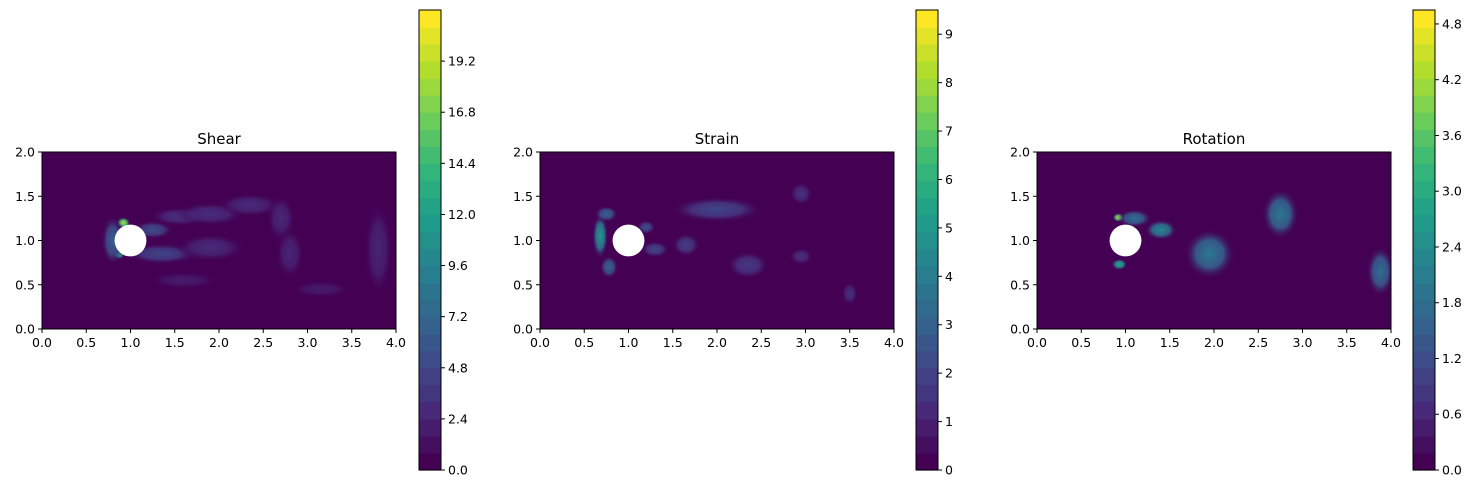 The image size is (1478, 490). I want to click on colorbar-tick-label: 9.6, so click(458, 265).